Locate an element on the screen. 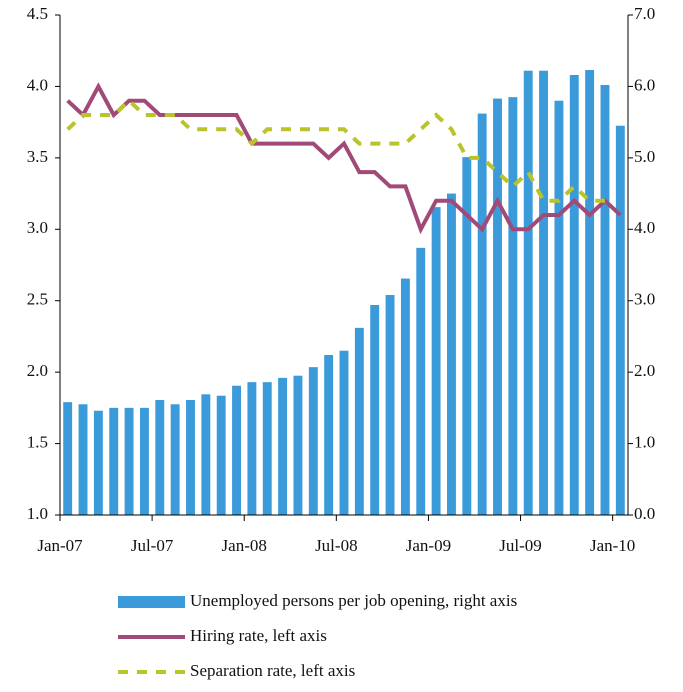 This screenshot has width=683, height=692. y2-tick-label: 3.0 is located at coordinates (644, 299).